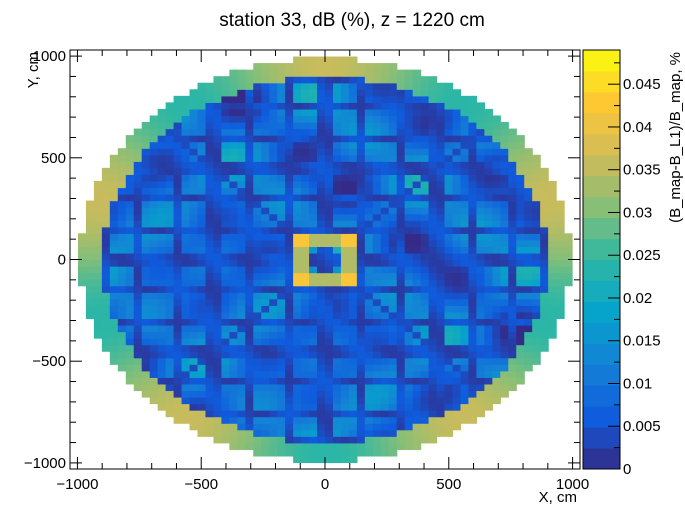  What do you see at coordinates (601, 81) in the screenshot?
I see `color-scale-band` at bounding box center [601, 81].